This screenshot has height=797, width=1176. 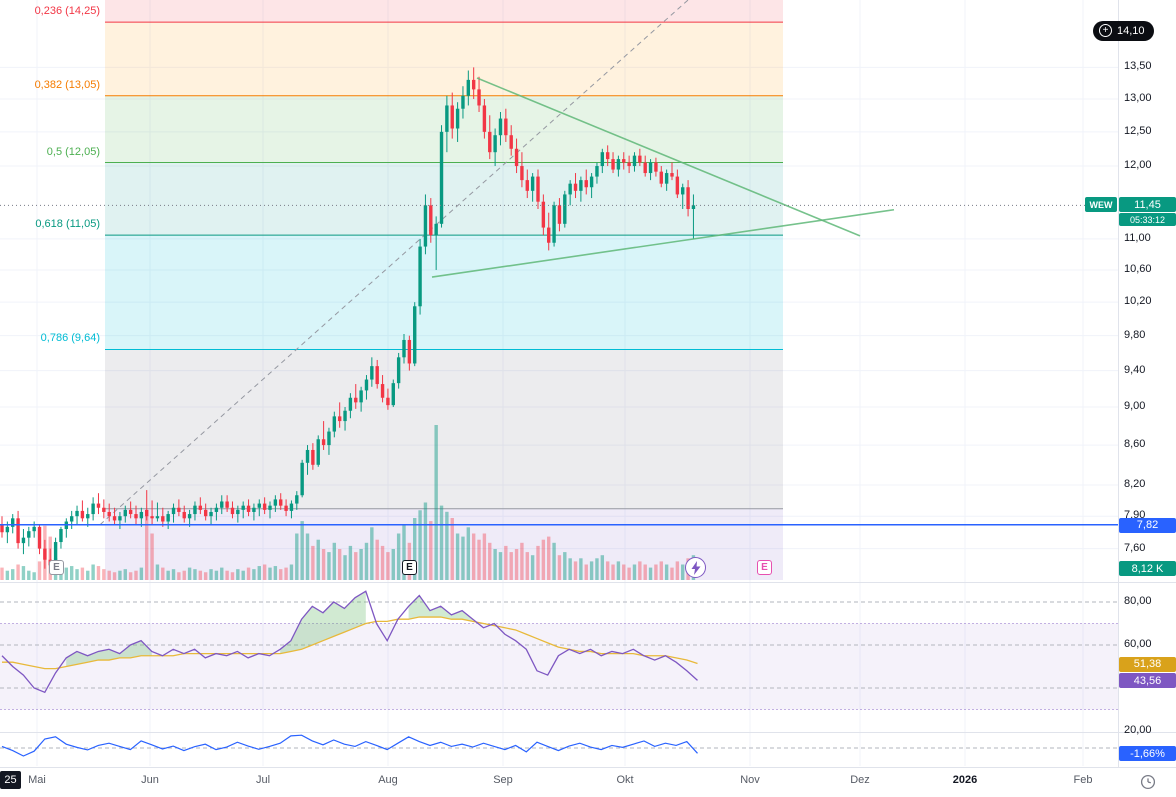 I want to click on price-tick-label: 11,00, so click(x=1137, y=237).